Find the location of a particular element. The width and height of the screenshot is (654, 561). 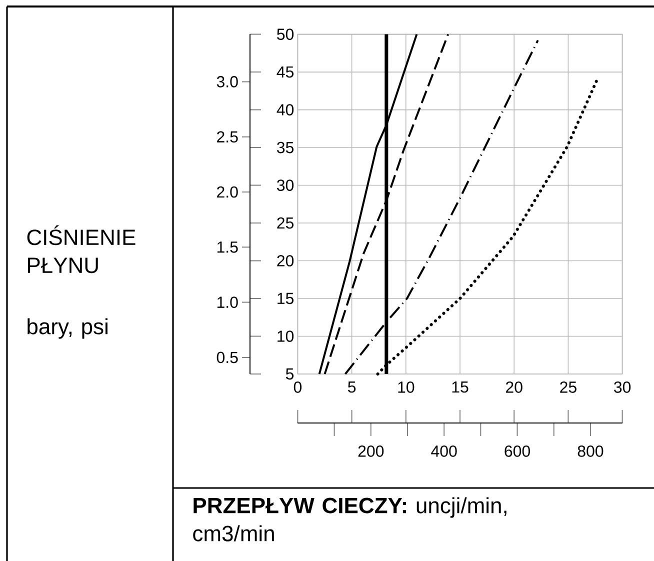

y-tick-label: 15 is located at coordinates (286, 298).